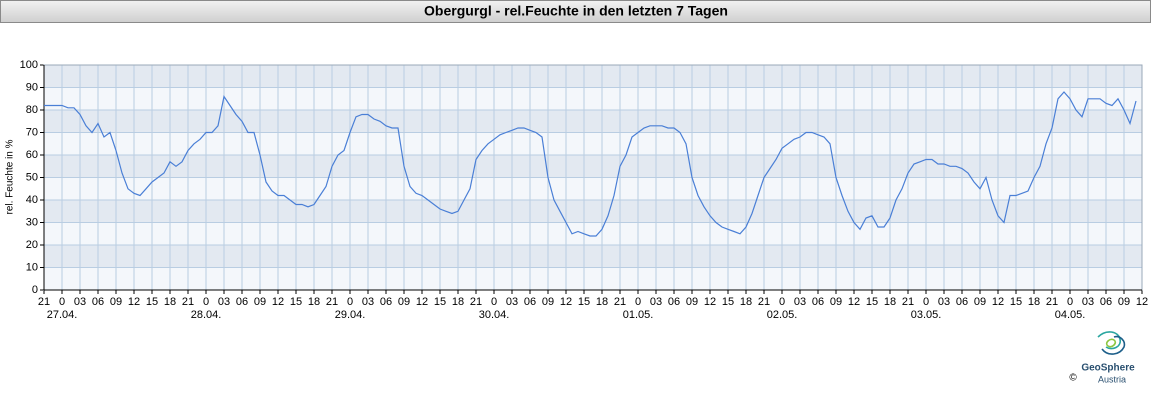 The width and height of the screenshot is (1152, 405). I want to click on title-bar, so click(575, 11).